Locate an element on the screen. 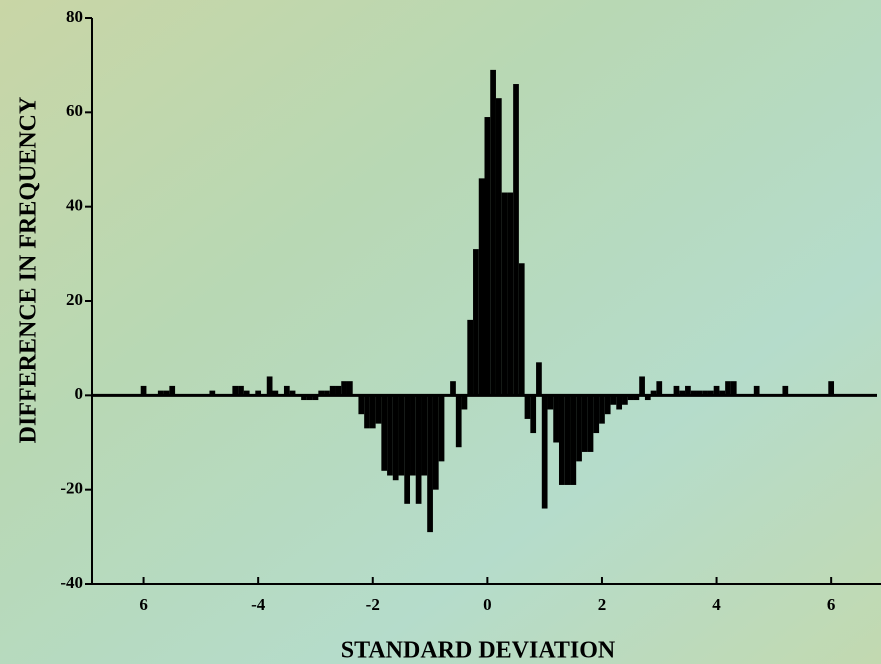  y-tick-label: 0 is located at coordinates (79, 393).